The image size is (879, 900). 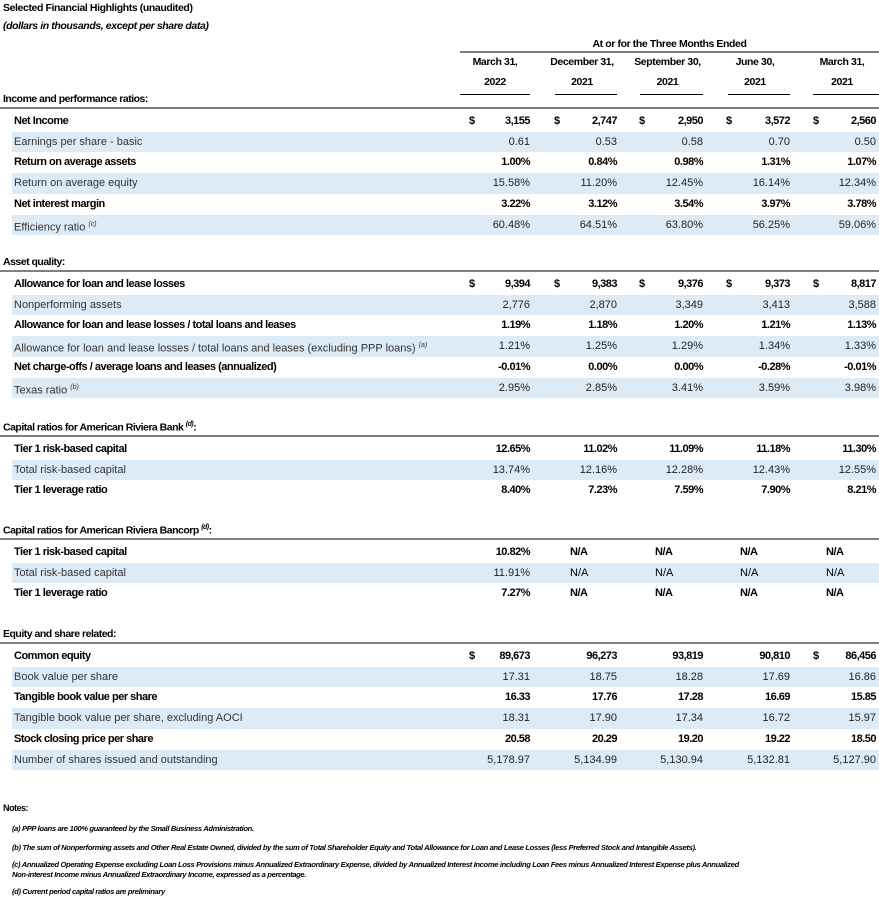 What do you see at coordinates (859, 449) in the screenshot?
I see `table-cell-value: 11.30%` at bounding box center [859, 449].